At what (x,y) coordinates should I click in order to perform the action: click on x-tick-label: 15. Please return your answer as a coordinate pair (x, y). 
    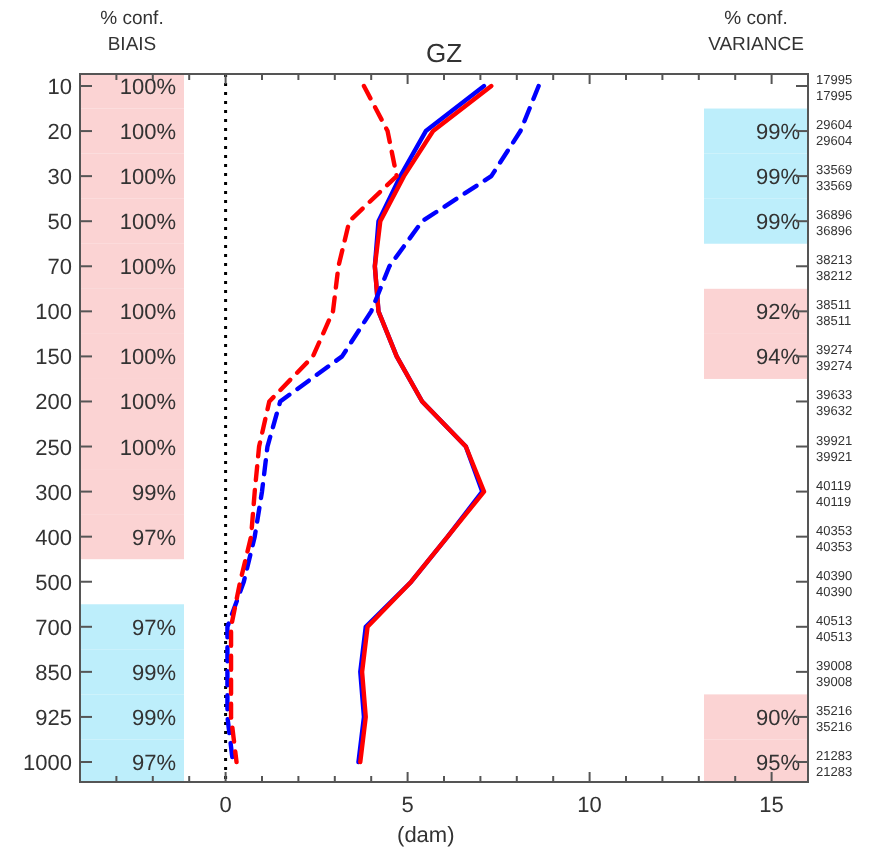
    Looking at the image, I should click on (771, 806).